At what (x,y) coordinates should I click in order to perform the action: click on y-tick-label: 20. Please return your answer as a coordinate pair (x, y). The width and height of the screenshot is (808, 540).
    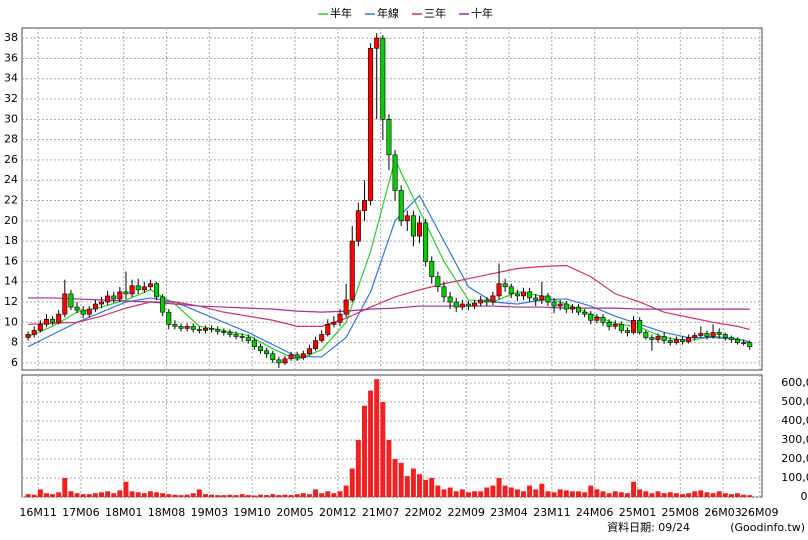
    Looking at the image, I should click on (11, 220).